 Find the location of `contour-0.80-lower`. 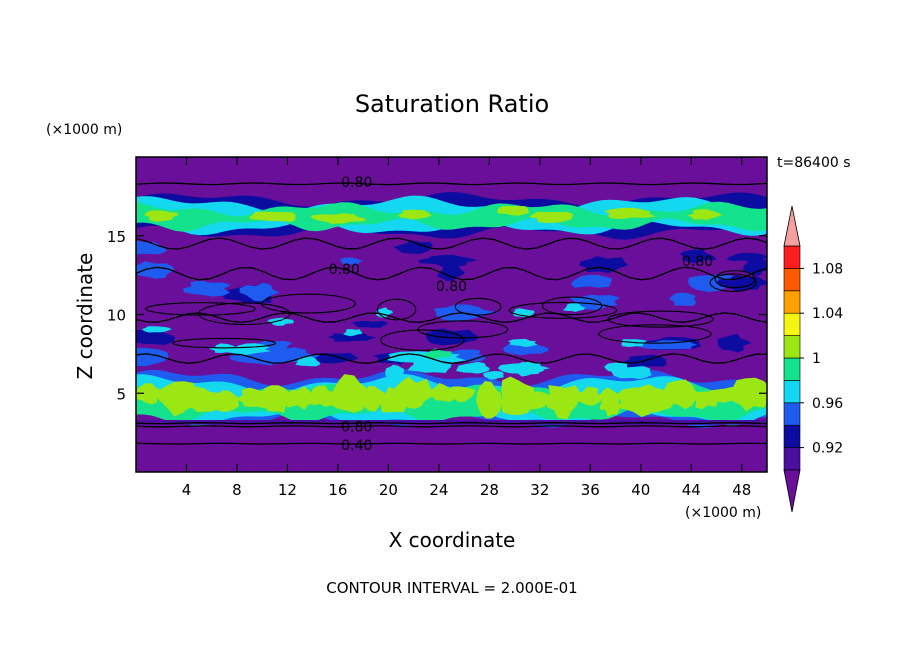

contour-0.80-lower is located at coordinates (451, 423).